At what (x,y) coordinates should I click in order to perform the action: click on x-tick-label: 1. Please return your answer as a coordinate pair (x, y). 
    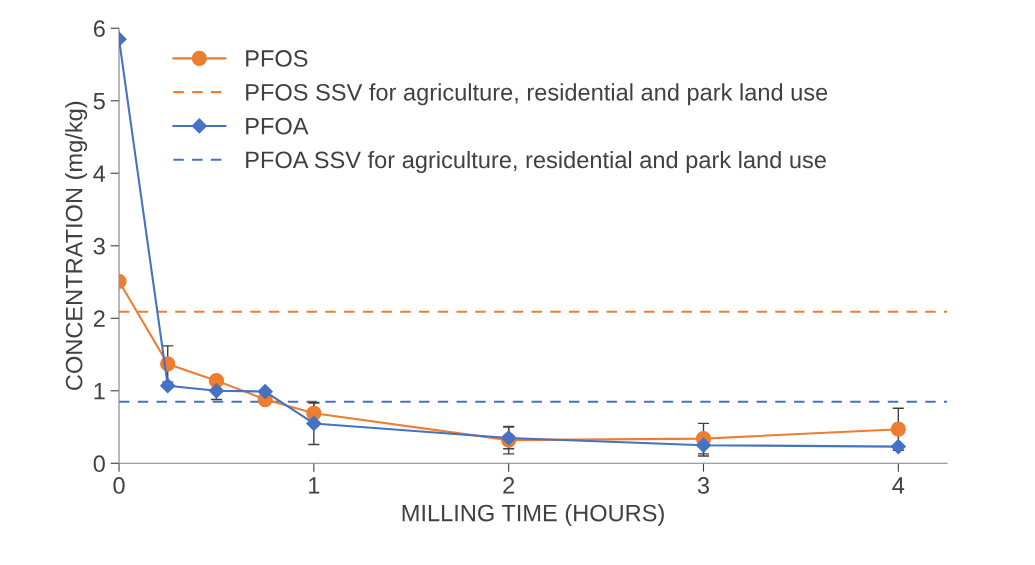
    Looking at the image, I should click on (314, 485).